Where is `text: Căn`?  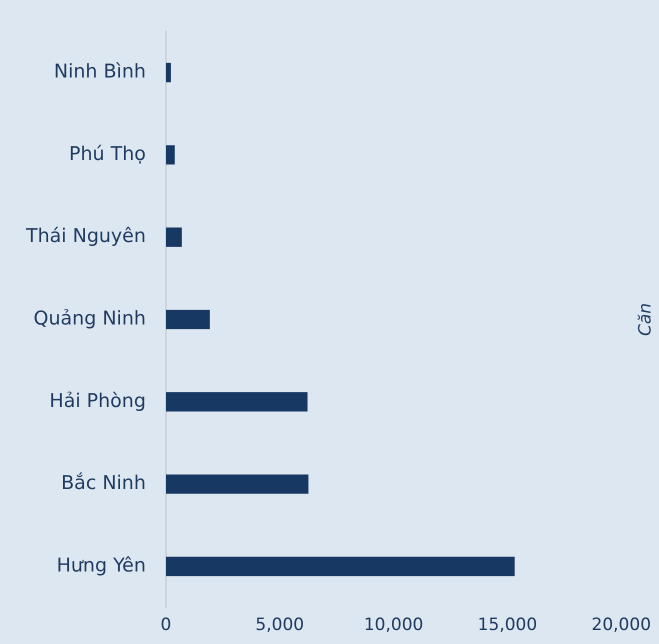
text: Căn is located at coordinates (645, 319).